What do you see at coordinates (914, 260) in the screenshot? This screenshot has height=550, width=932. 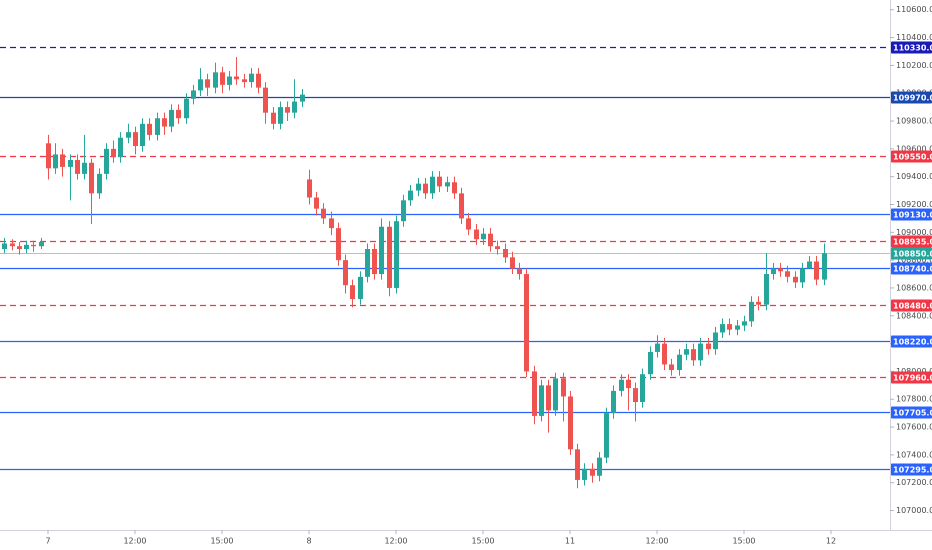 I see `y-tick-label: 108800.0` at bounding box center [914, 260].